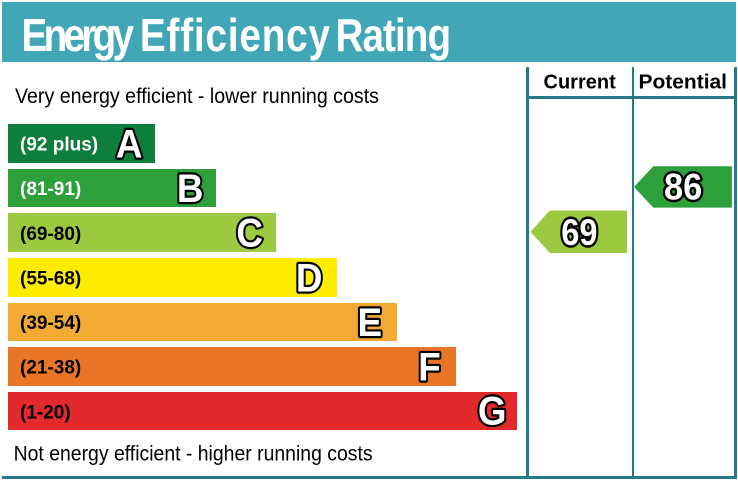  I want to click on svg-text: (81-91), so click(50, 189).